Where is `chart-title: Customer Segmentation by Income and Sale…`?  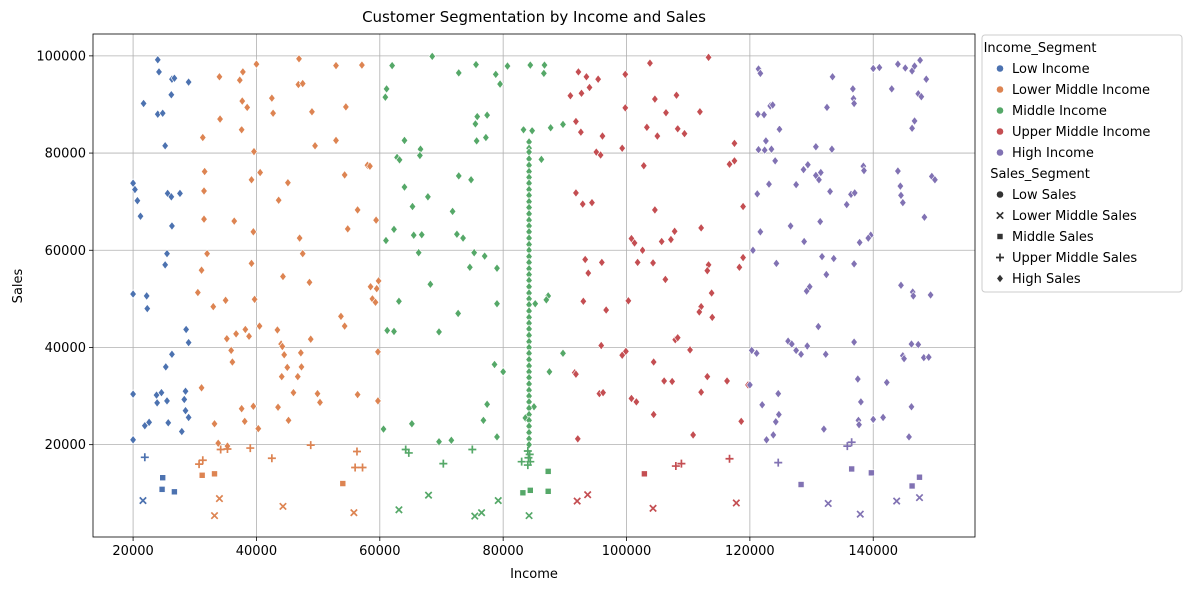 chart-title: Customer Segmentation by Income and Sale… is located at coordinates (534, 17).